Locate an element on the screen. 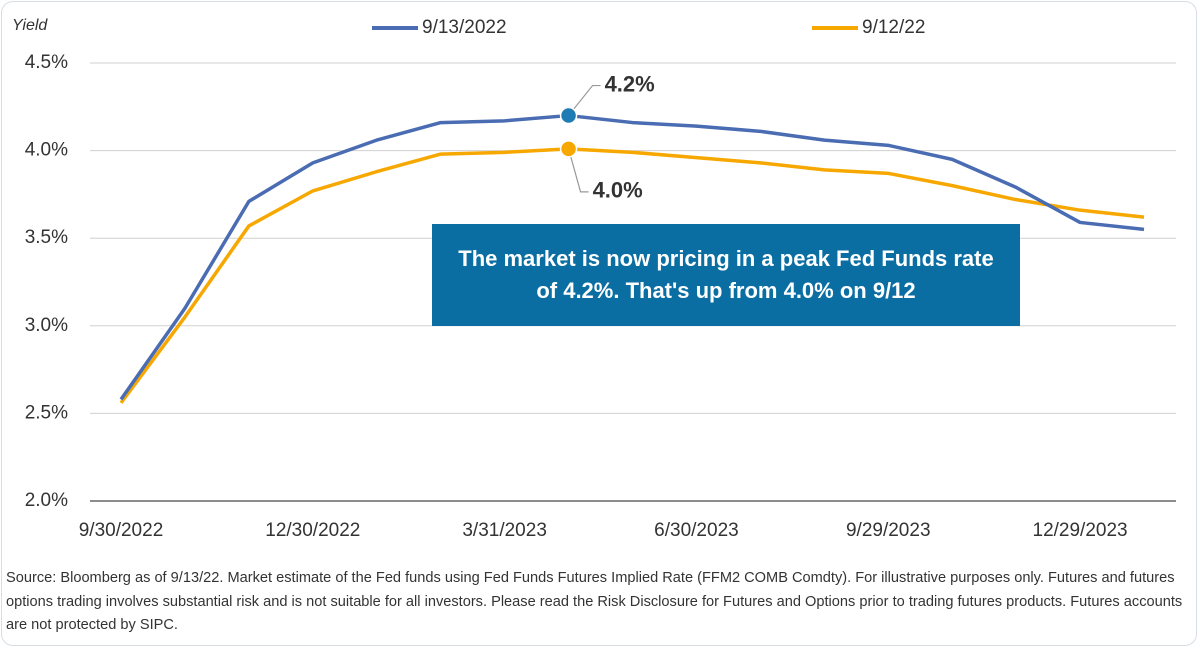  y-tick-label: 3.0% is located at coordinates (46, 325).